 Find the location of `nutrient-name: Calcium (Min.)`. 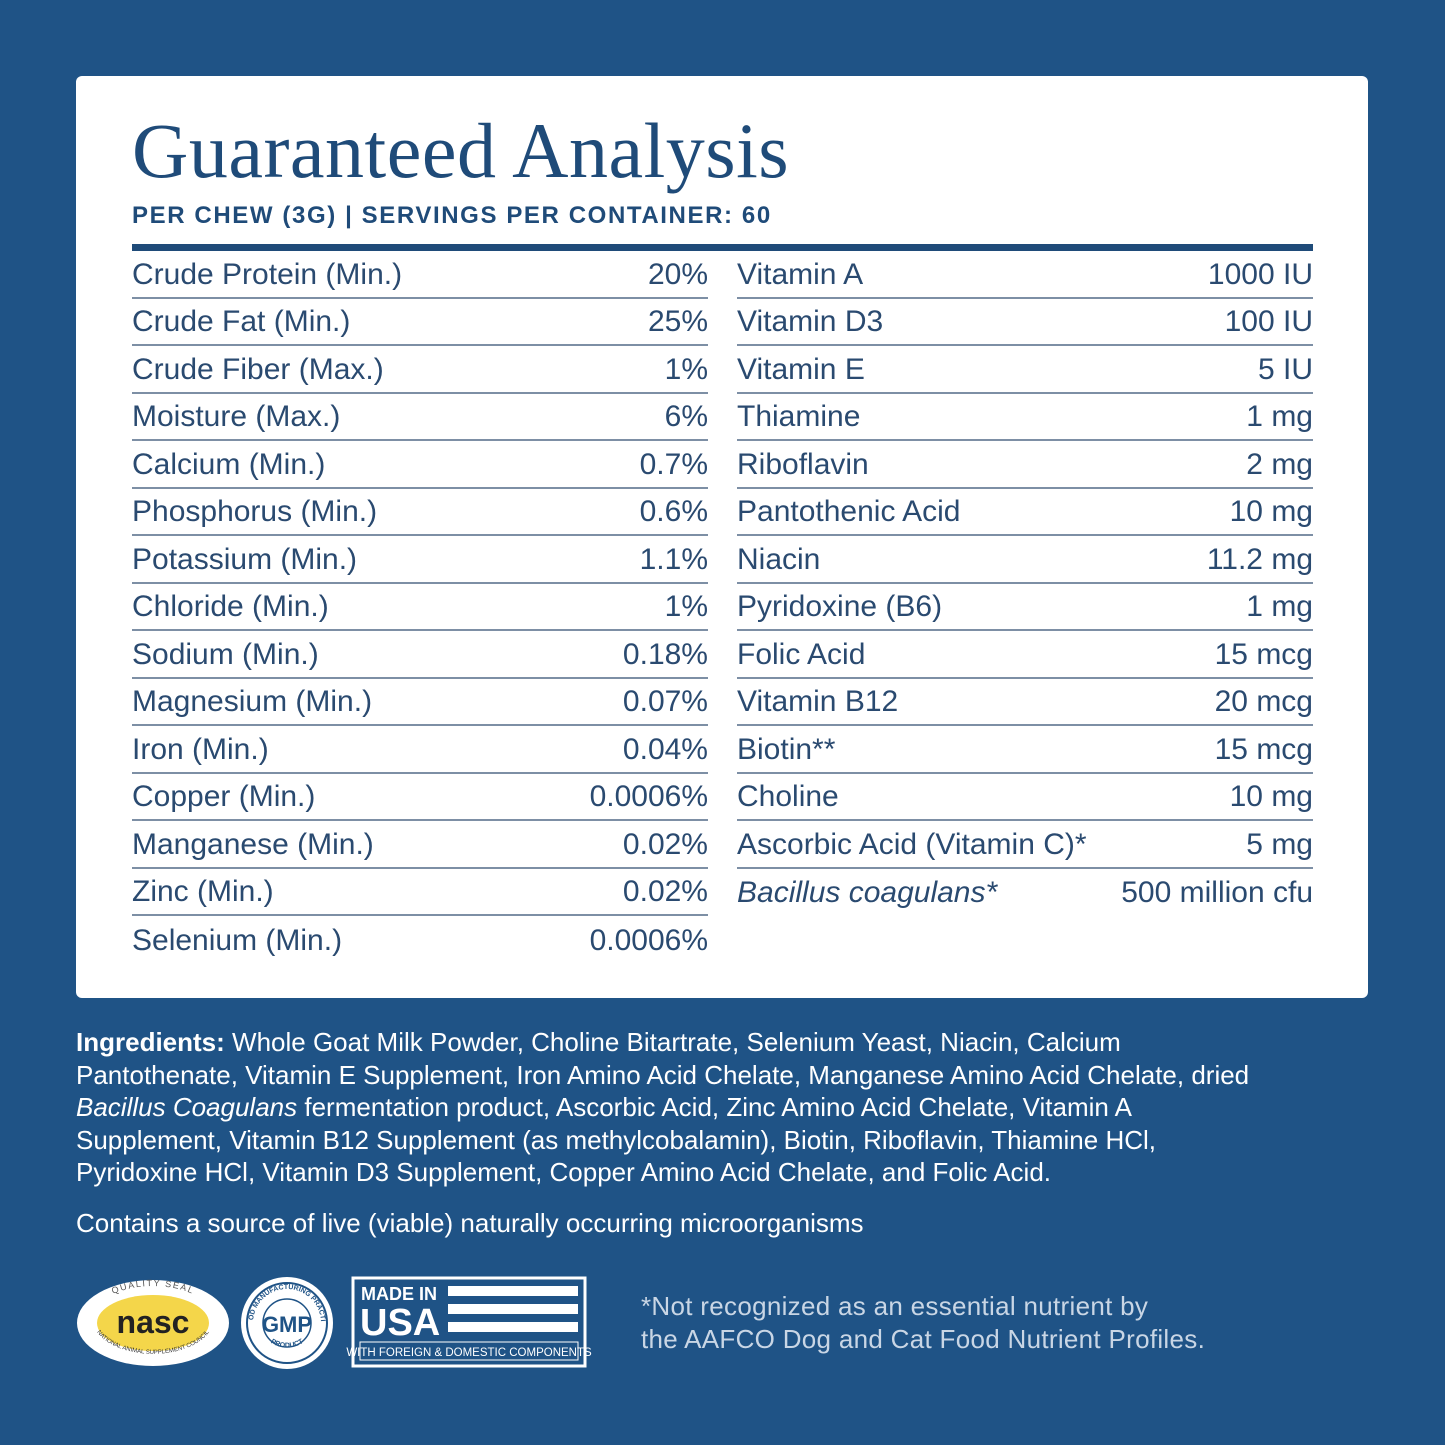

nutrient-name: Calcium (Min.) is located at coordinates (229, 464).